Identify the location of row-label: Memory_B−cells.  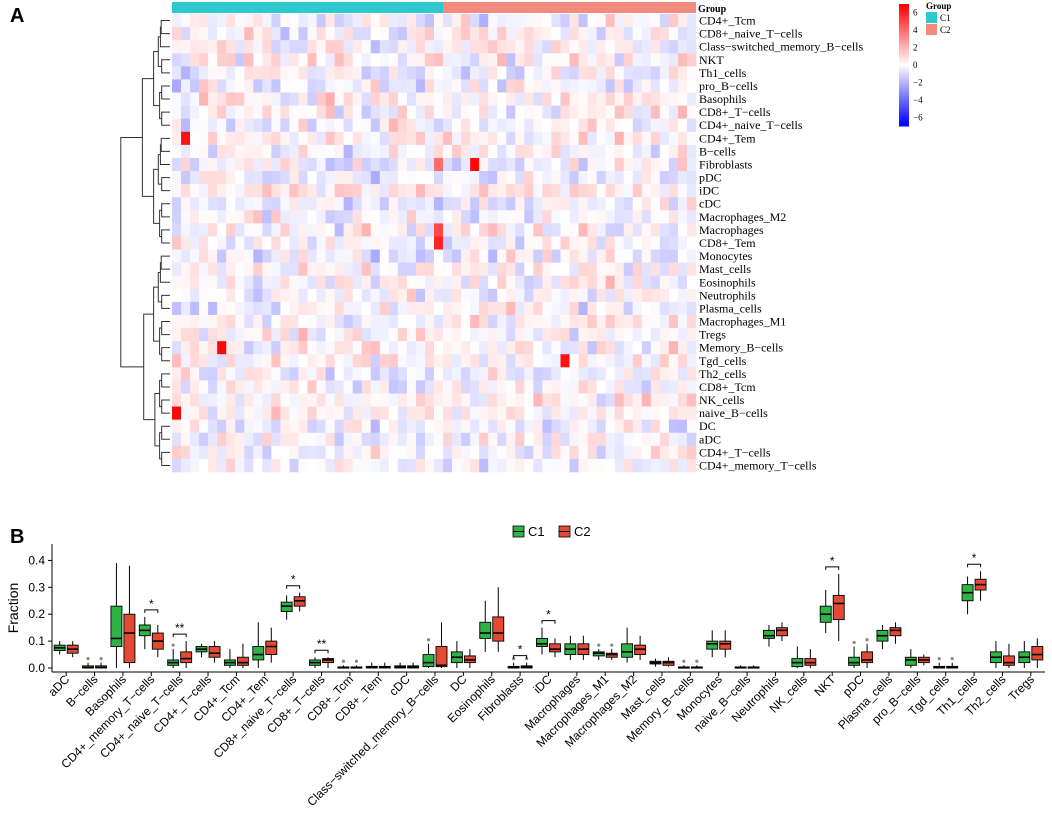
(741, 348).